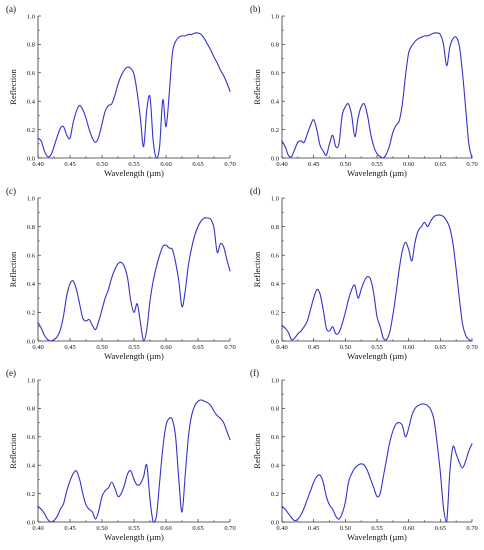 The width and height of the screenshot is (484, 550). Describe the element at coordinates (254, 373) in the screenshot. I see `panel-label: (f)` at that location.